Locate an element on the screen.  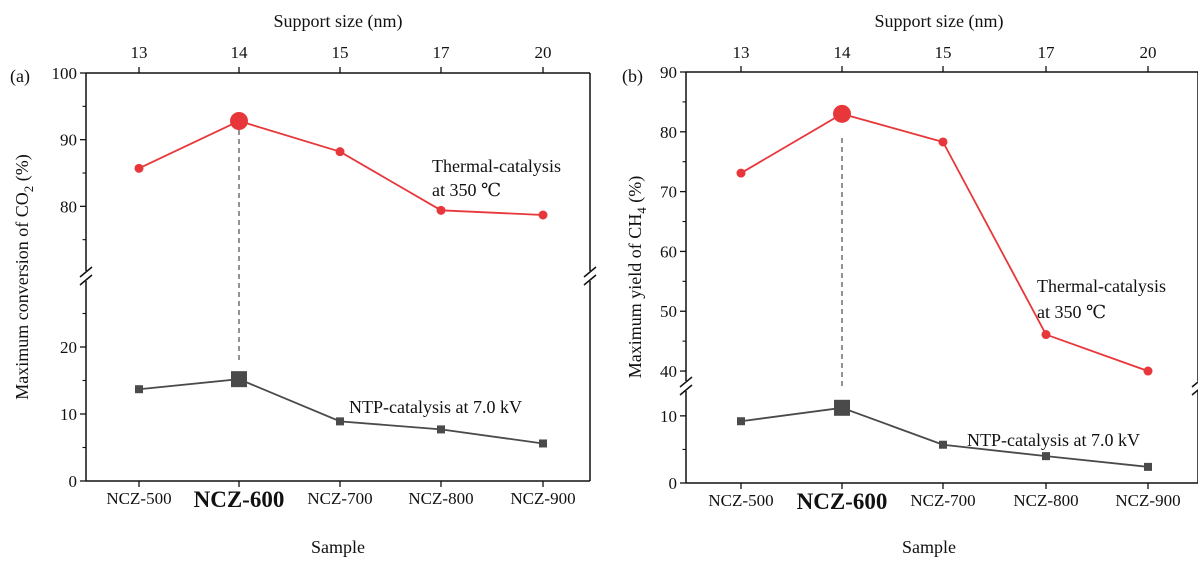
y-axis-title-main: Maximum yield of CH is located at coordinates (635, 296).